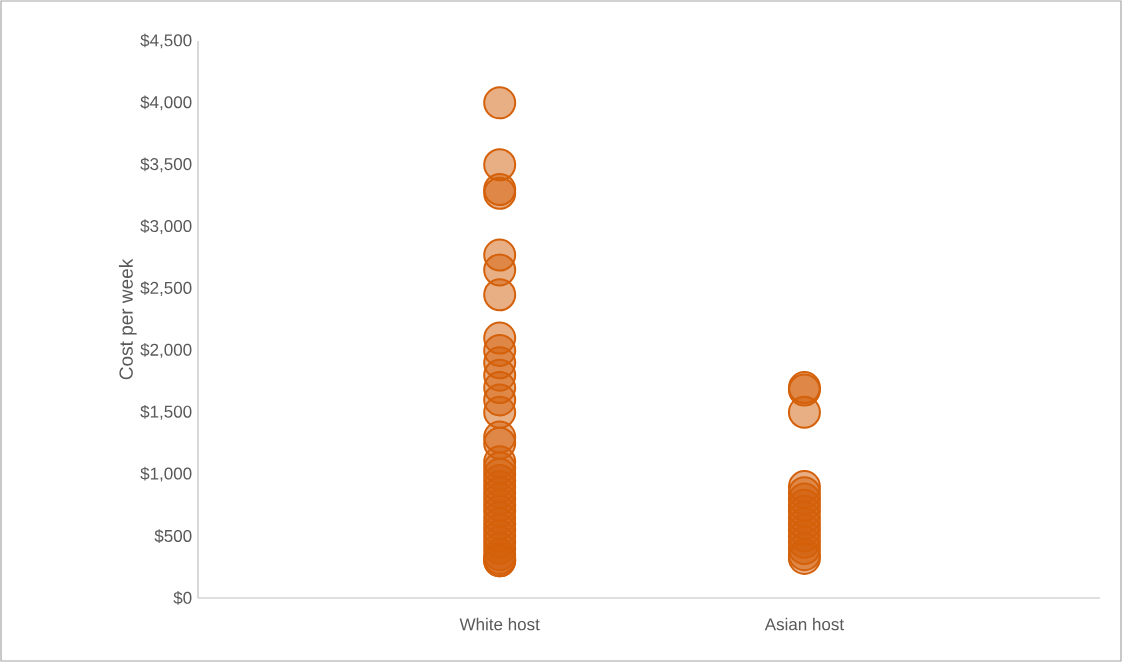 The height and width of the screenshot is (662, 1122). What do you see at coordinates (166, 412) in the screenshot?
I see `y-tick-label: $1,500` at bounding box center [166, 412].